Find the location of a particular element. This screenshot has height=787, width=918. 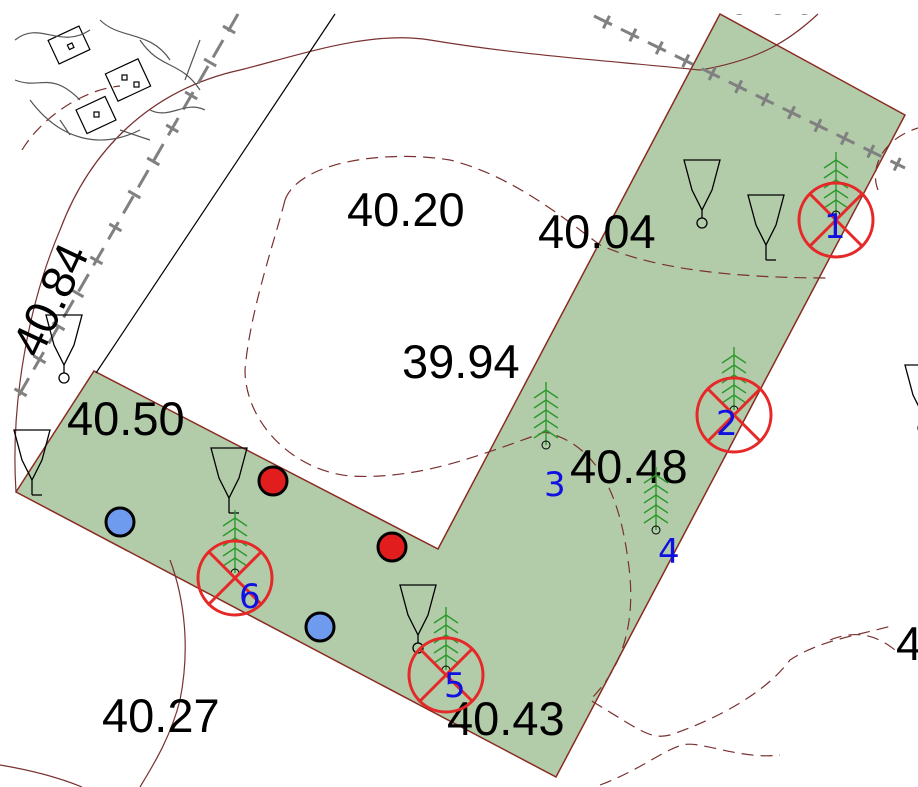

tree-marker: 3 is located at coordinates (549, 443).